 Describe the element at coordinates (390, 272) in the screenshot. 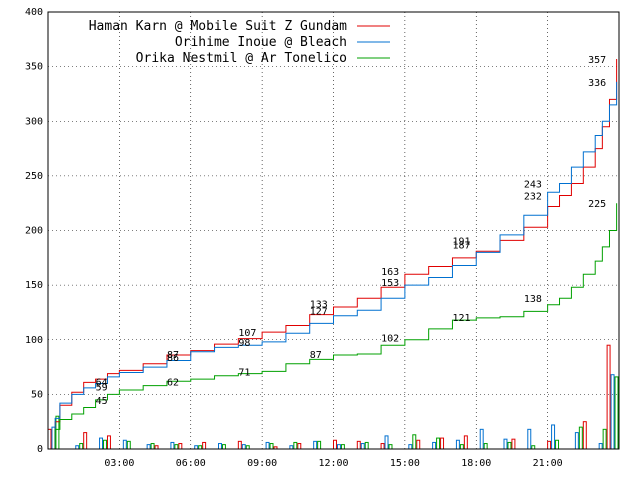

I see `data-label: 163` at that location.